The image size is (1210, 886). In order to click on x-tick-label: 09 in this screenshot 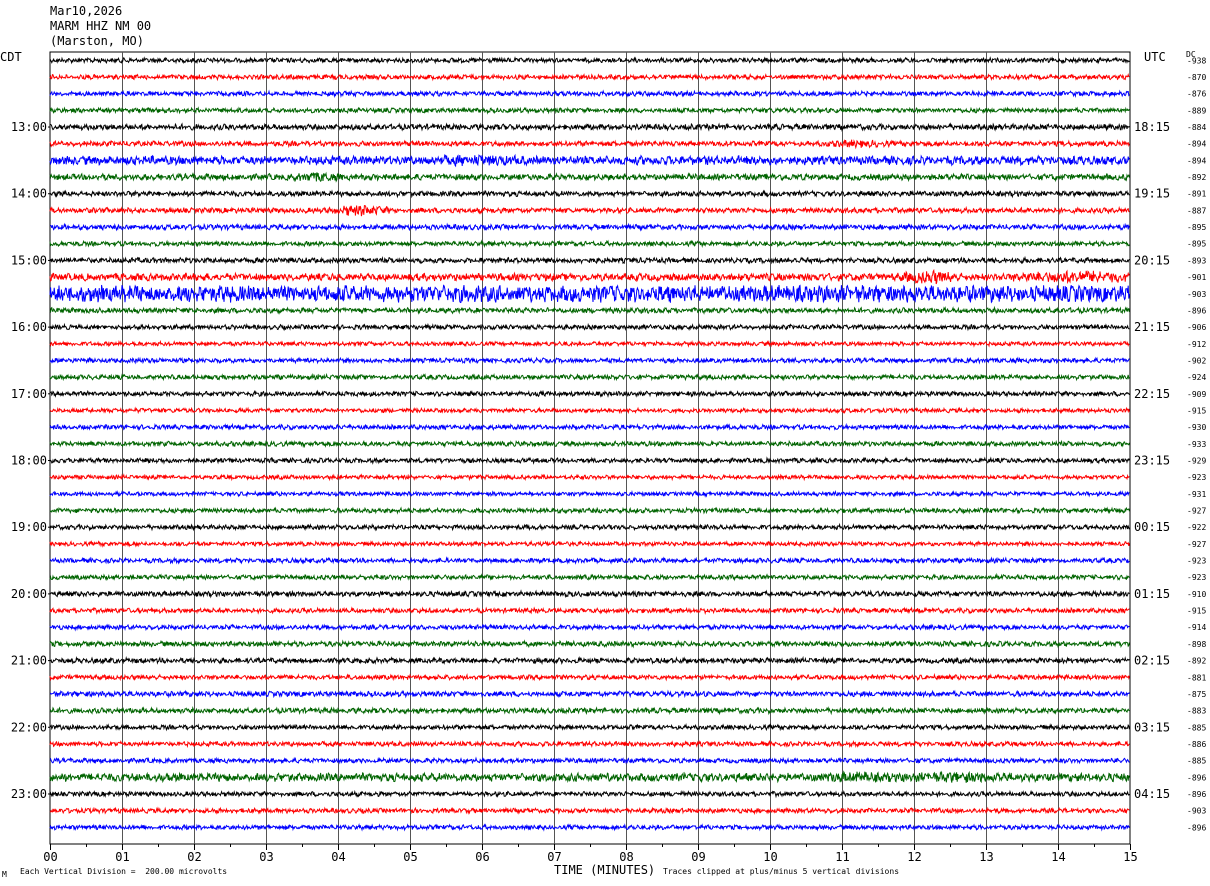, I will do `click(698, 857)`.